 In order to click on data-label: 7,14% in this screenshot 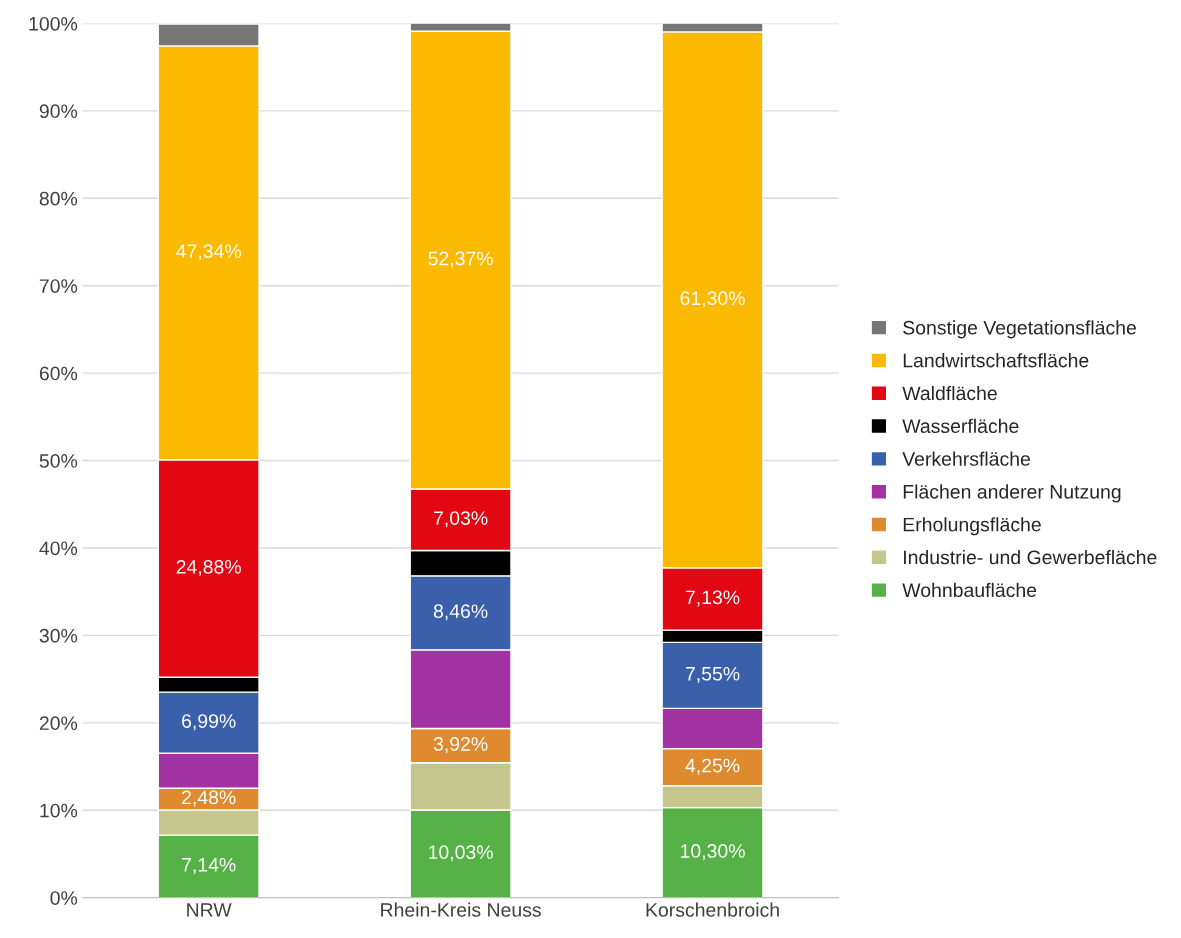, I will do `click(209, 865)`.